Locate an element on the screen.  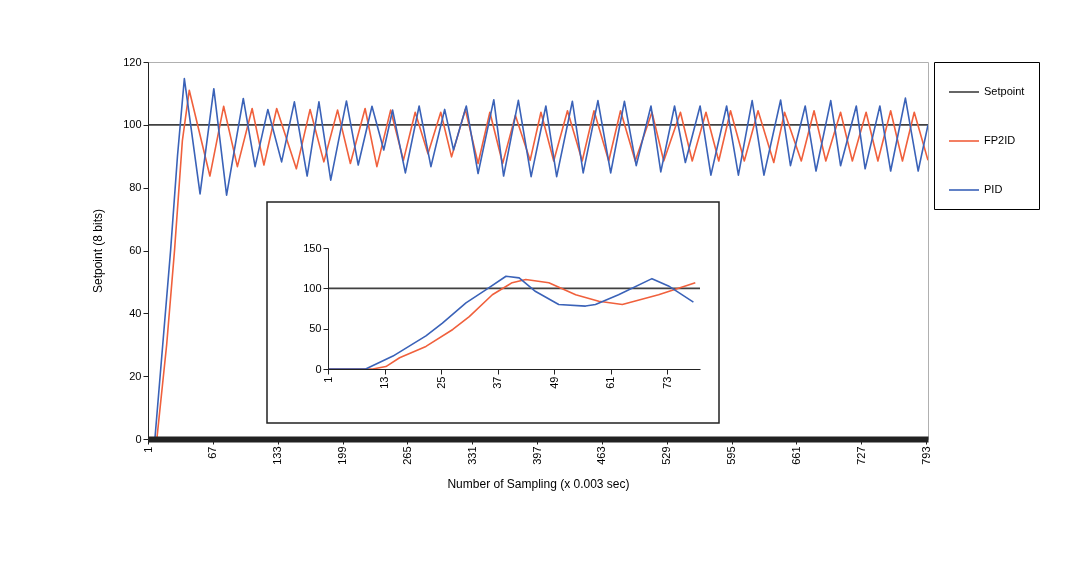
x-tick-label: 49 is located at coordinates (553, 382).